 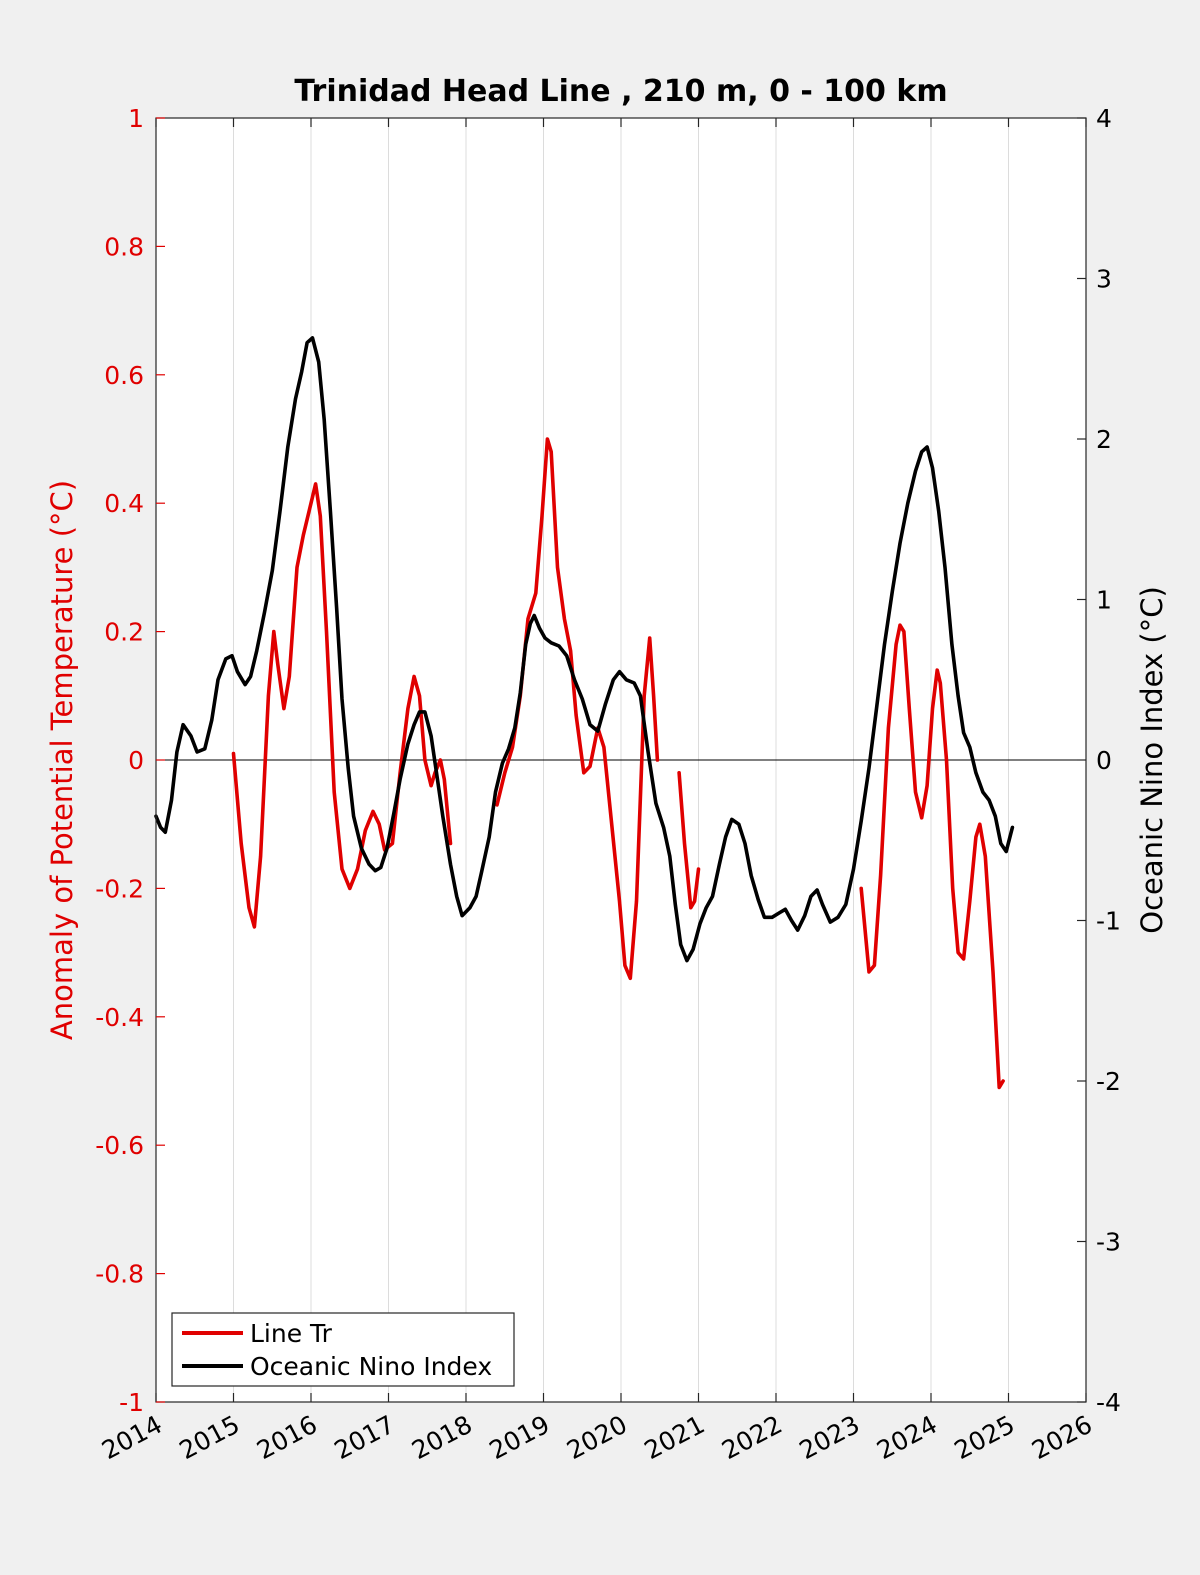 I want to click on y-axis-right-label: Oceanic Nino Index (°C), so click(x=1152, y=760).